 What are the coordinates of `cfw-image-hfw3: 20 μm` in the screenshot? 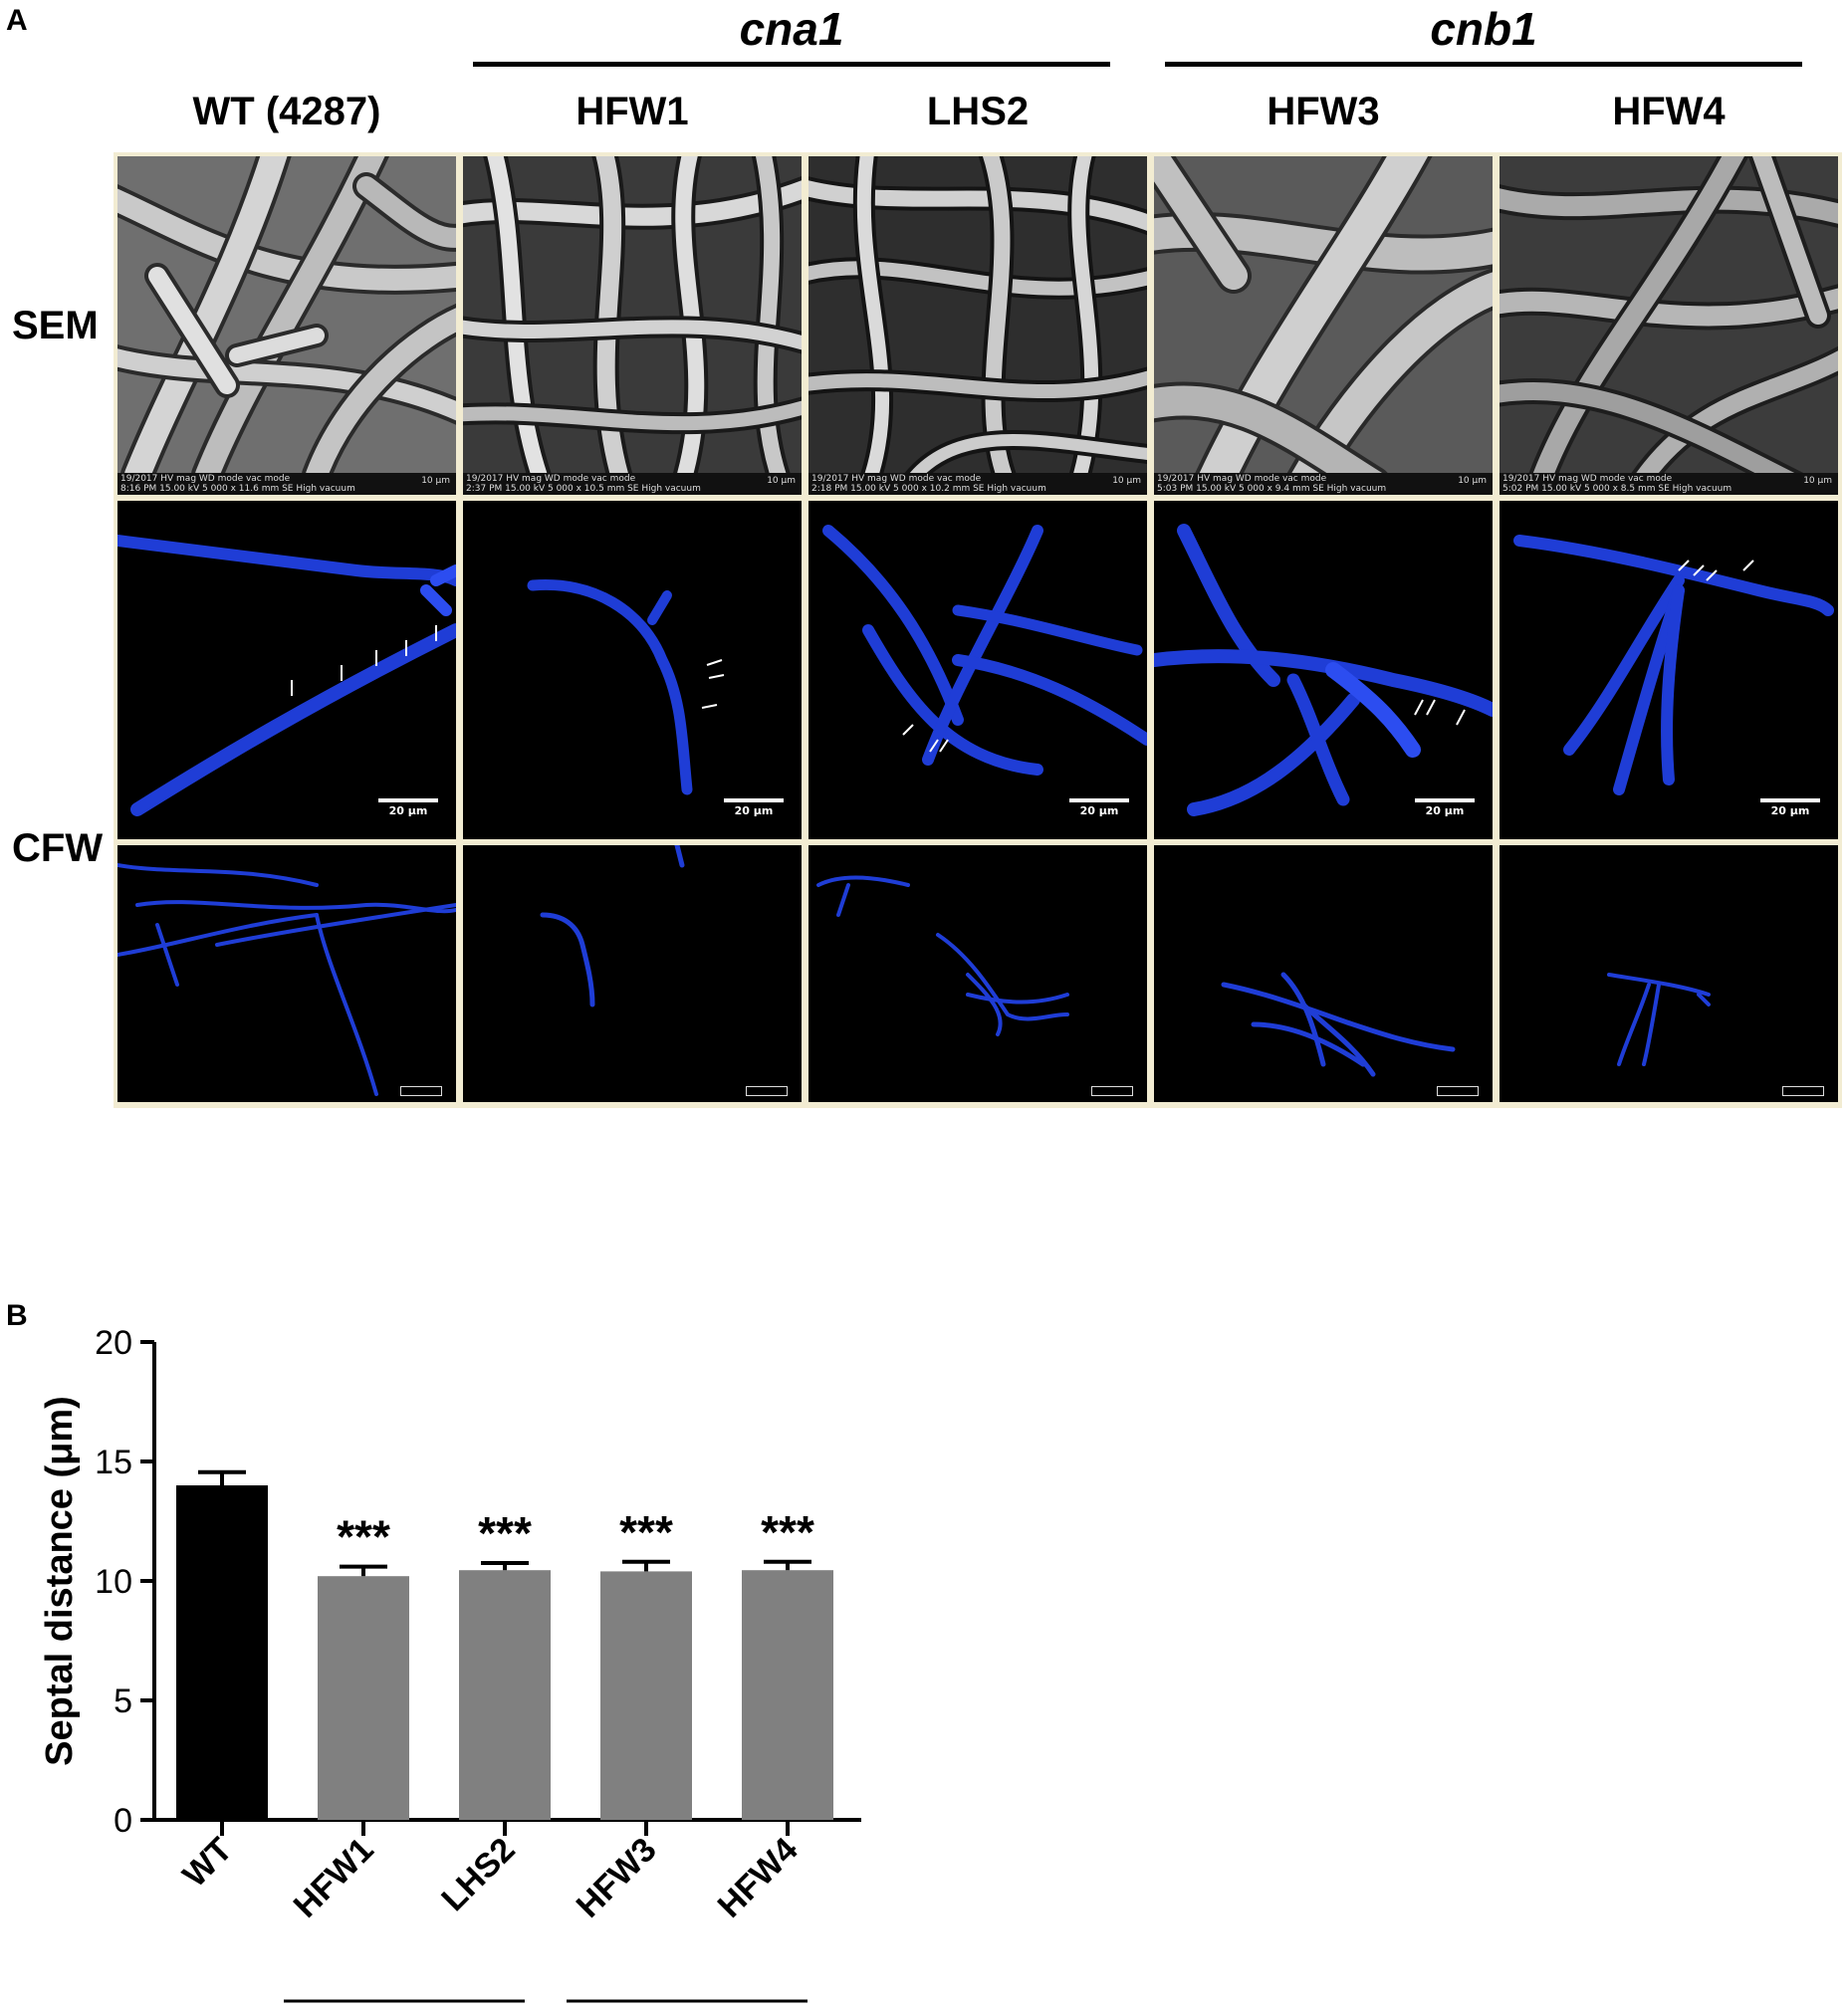 It's located at (1323, 670).